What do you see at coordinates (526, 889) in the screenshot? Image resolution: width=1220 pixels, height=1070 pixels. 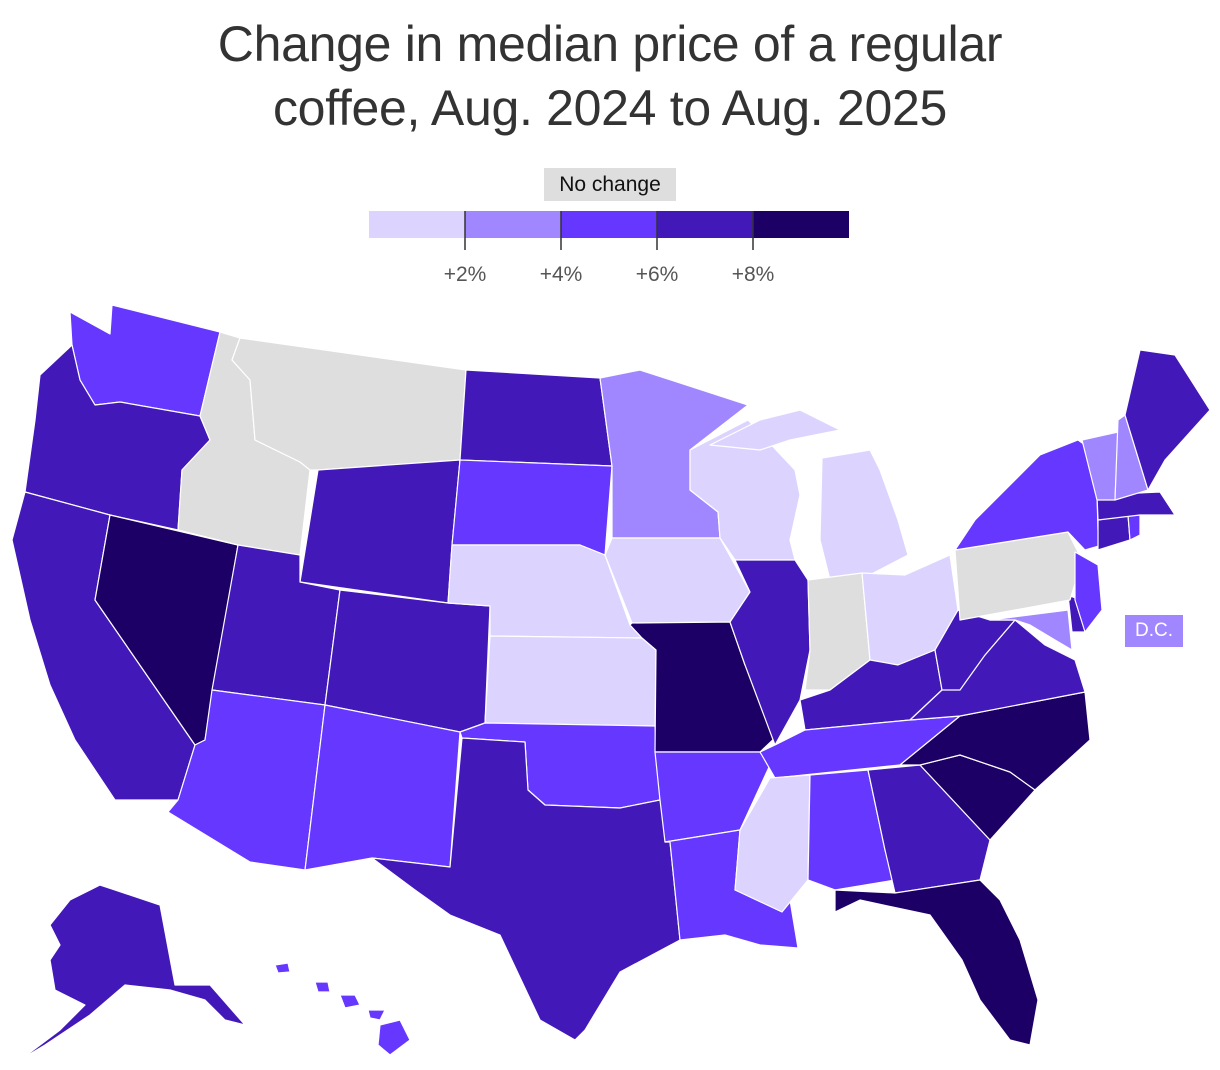 I see `state-tx` at bounding box center [526, 889].